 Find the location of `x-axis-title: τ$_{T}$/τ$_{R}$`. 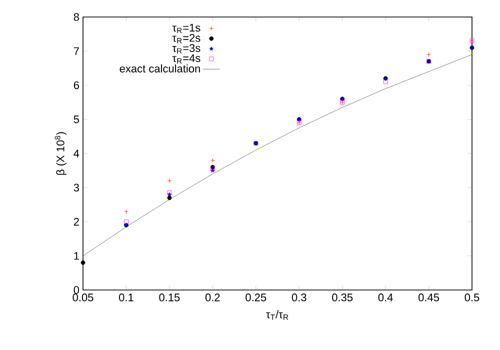

x-axis-title: τ$_{T}$/τ$_{R}$ is located at coordinates (277, 315).